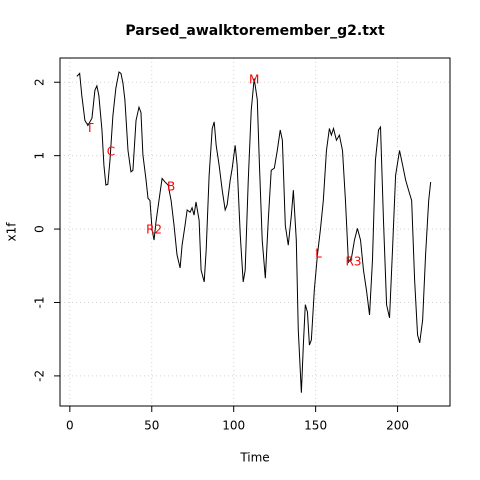 This screenshot has width=480, height=480. What do you see at coordinates (151, 426) in the screenshot?
I see `x-tick-label: 50` at bounding box center [151, 426].